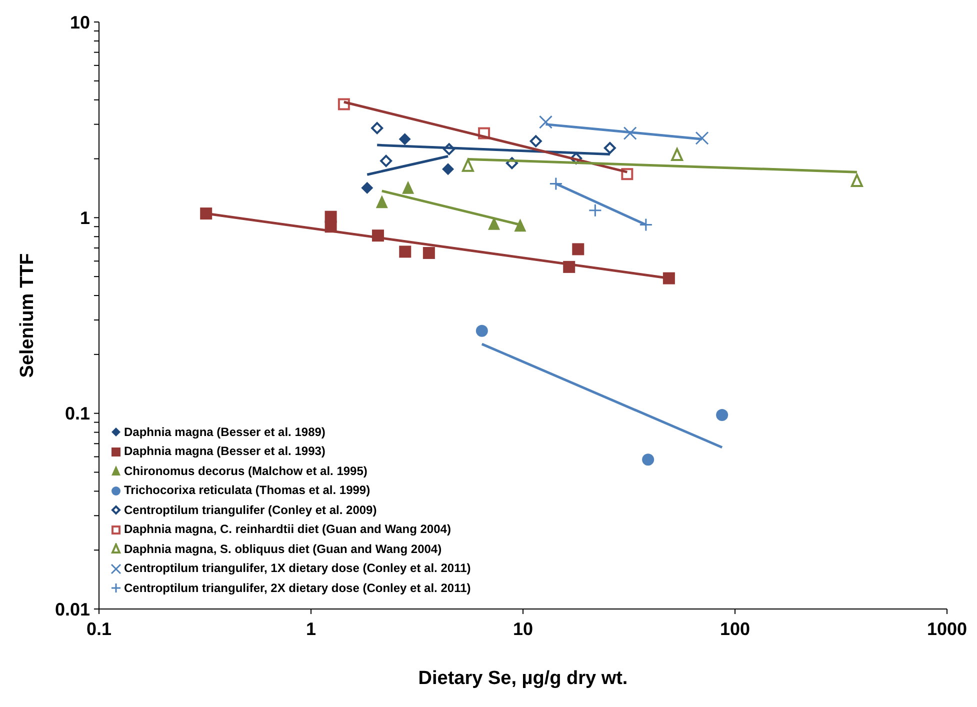 The width and height of the screenshot is (977, 707). What do you see at coordinates (287, 529) in the screenshot?
I see `legend-label: Daphnia magna, C. reinhardtii diet (Guan and Wang 2004)` at bounding box center [287, 529].